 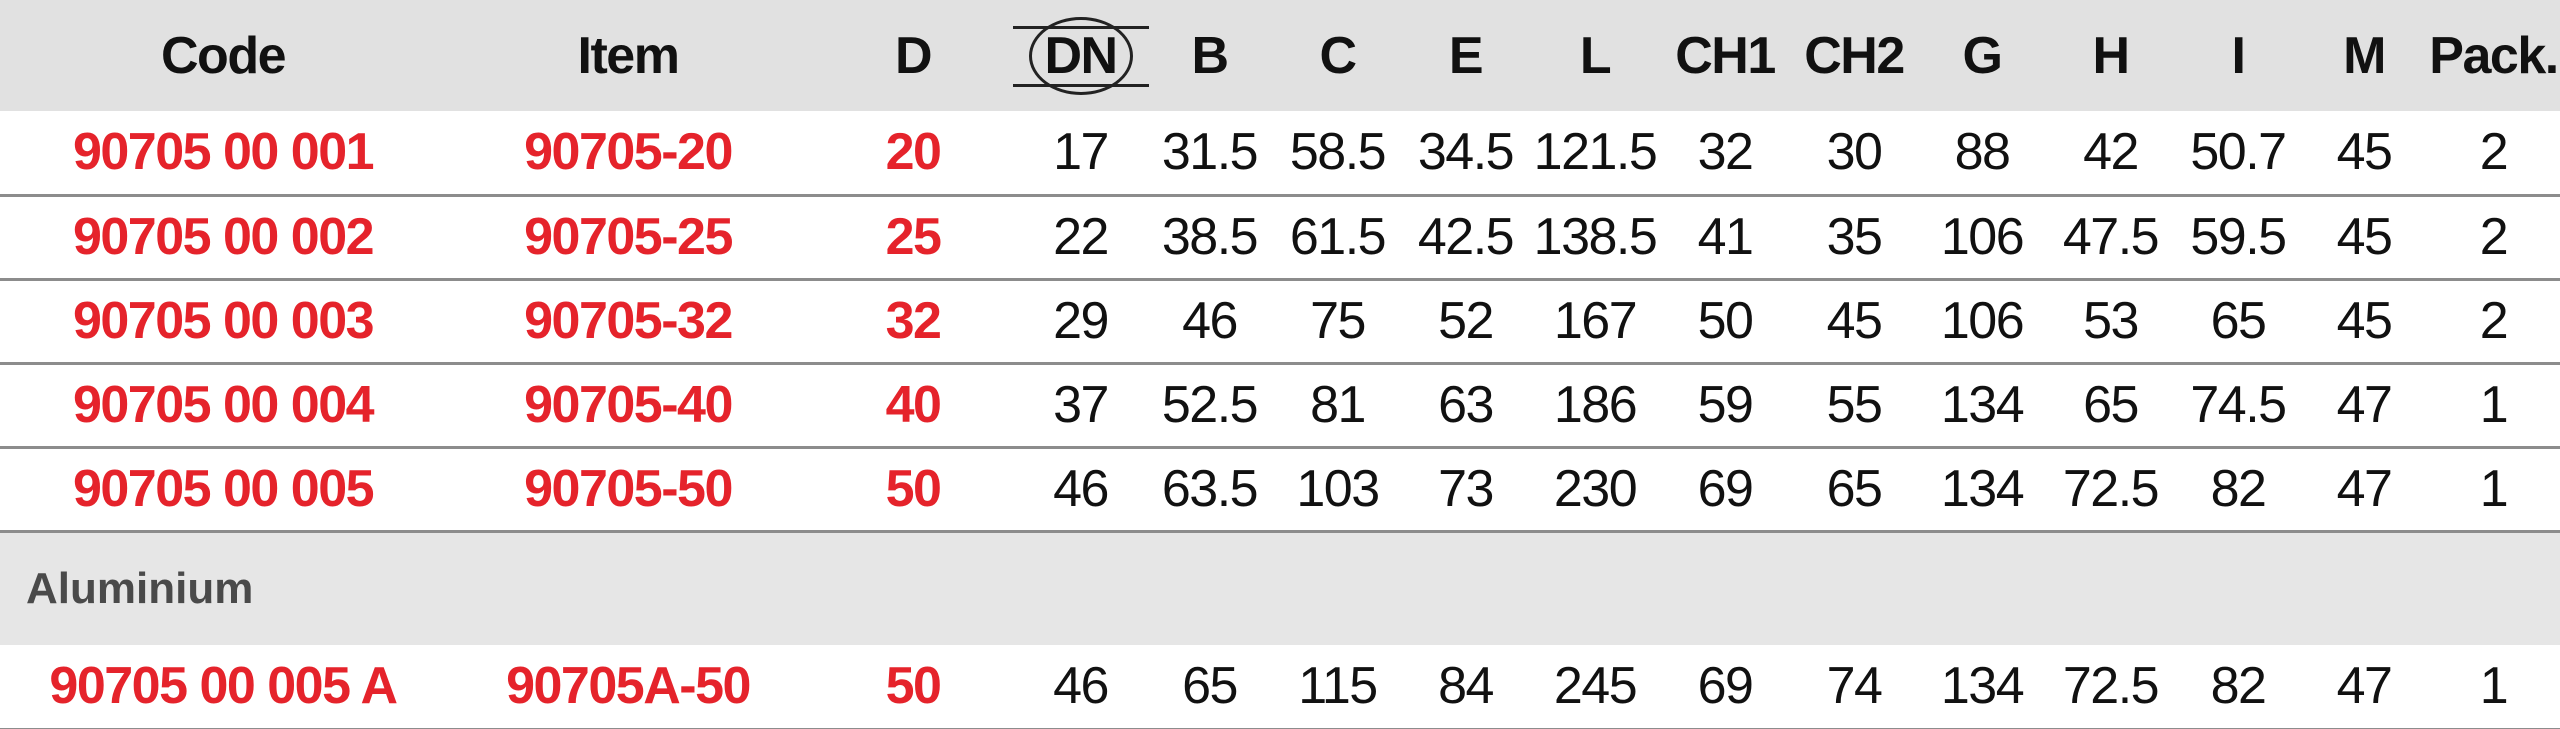 I want to click on code-cell: 90705-50, so click(x=628, y=490).